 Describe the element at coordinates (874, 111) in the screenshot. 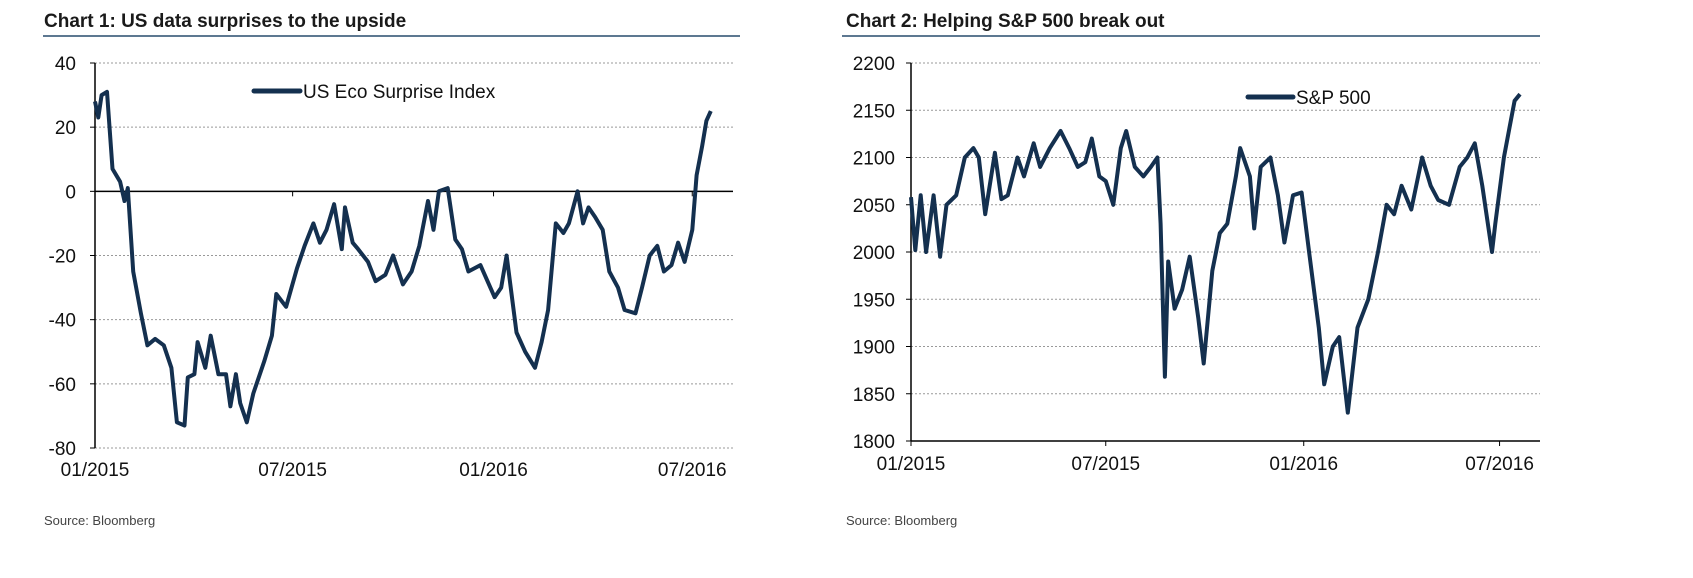

I see `y-tick-label: 2150` at that location.